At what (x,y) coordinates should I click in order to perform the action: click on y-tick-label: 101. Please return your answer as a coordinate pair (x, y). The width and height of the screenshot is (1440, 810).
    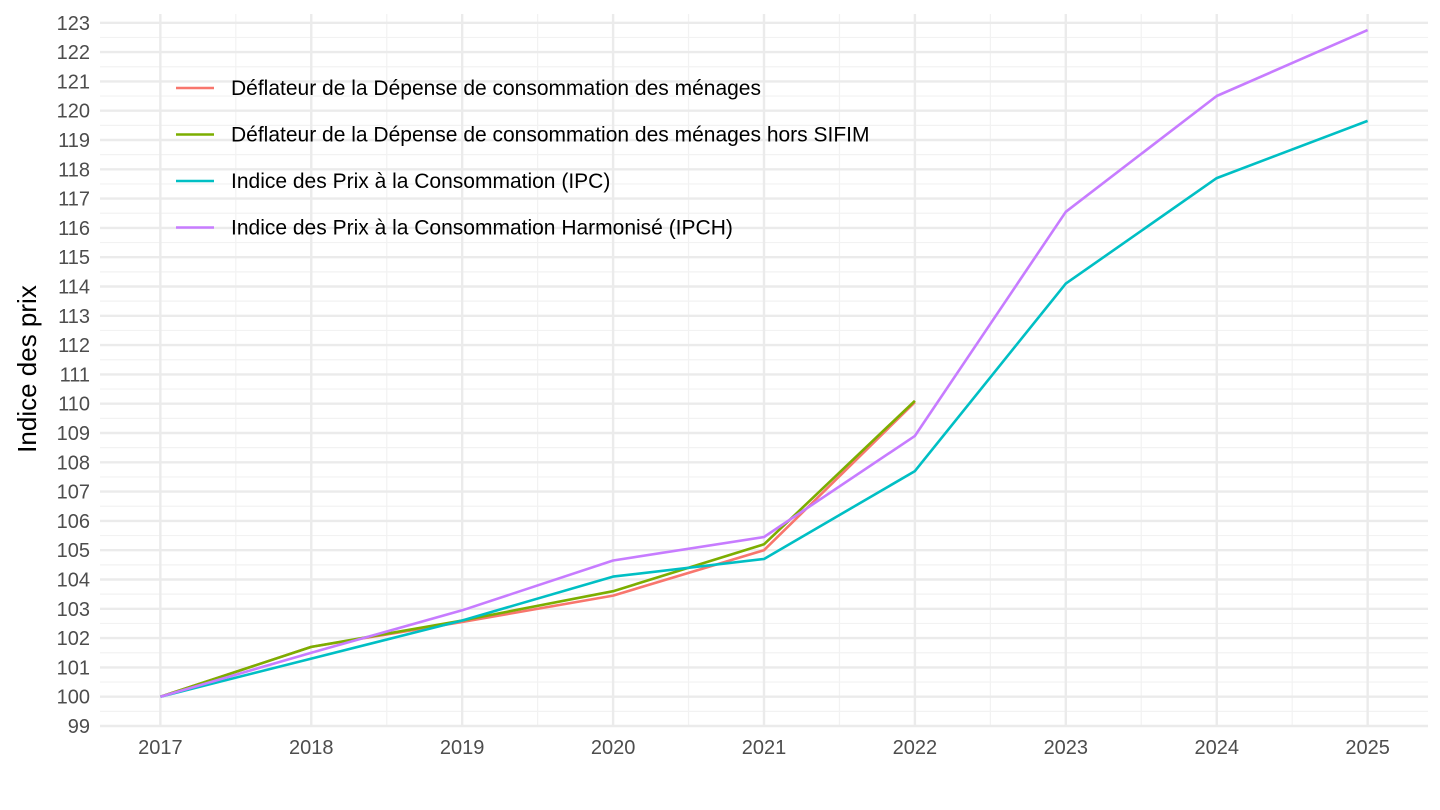
    Looking at the image, I should click on (73, 668).